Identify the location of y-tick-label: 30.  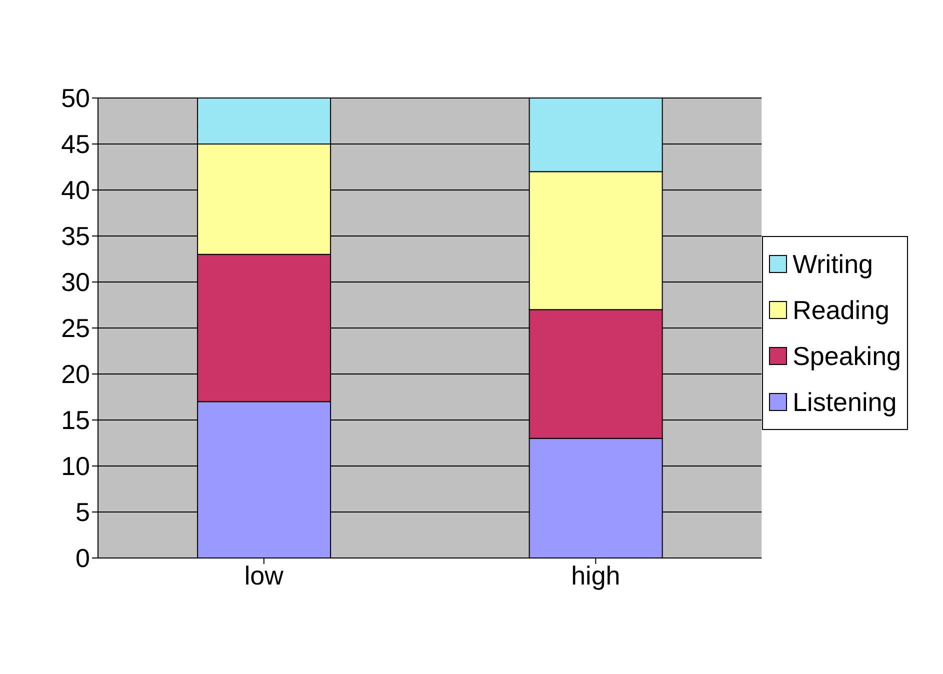
(75, 282).